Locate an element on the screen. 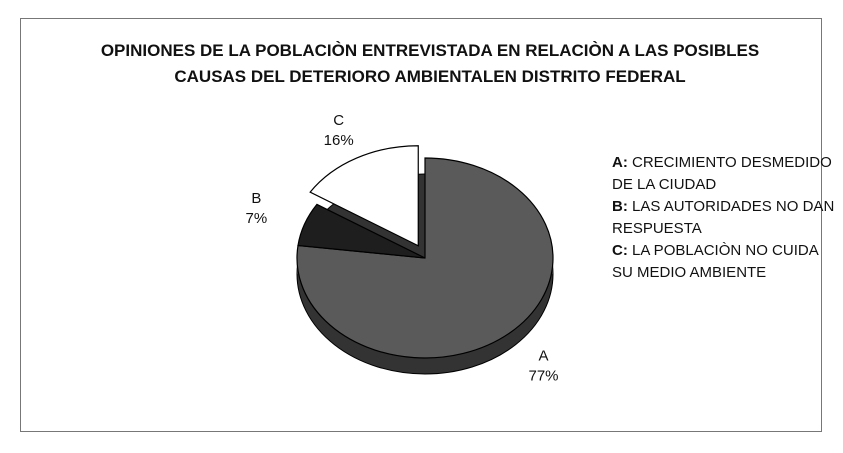 The height and width of the screenshot is (453, 843). legend-text: LAS AUTORIDADES NO DAN RESPUESTA is located at coordinates (723, 217).